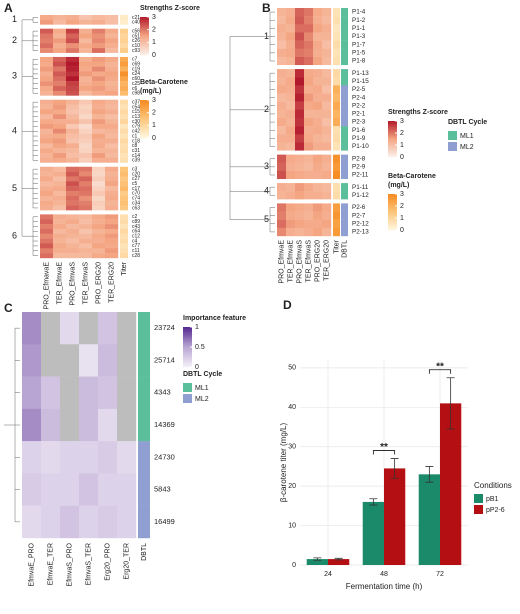 The height and width of the screenshot is (614, 520). Describe the element at coordinates (187, 398) in the screenshot. I see `legend-swatch` at that location.